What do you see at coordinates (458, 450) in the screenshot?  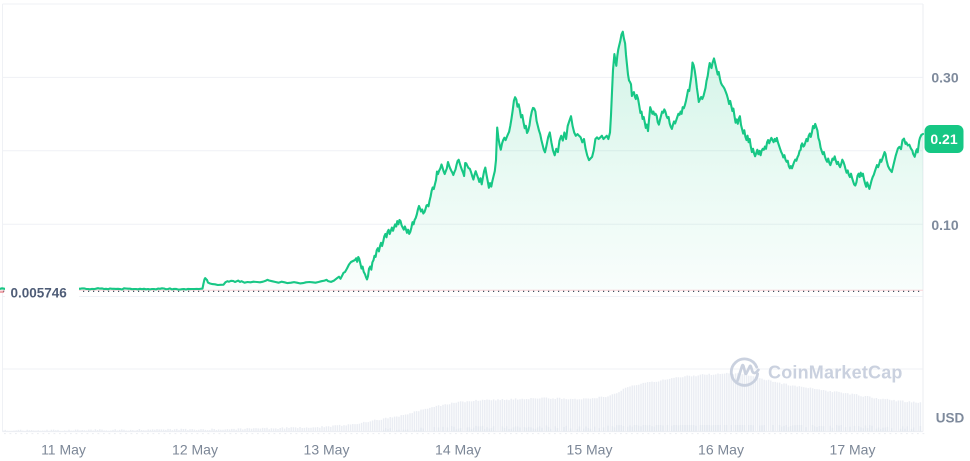 I see `svg-text: 14 May` at bounding box center [458, 450].